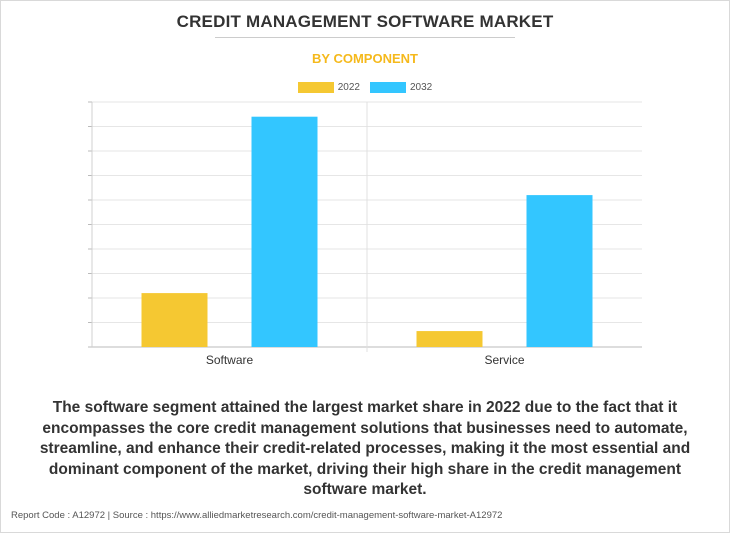 The image size is (730, 533). Describe the element at coordinates (449, 339) in the screenshot. I see `bar-service-2022` at that location.